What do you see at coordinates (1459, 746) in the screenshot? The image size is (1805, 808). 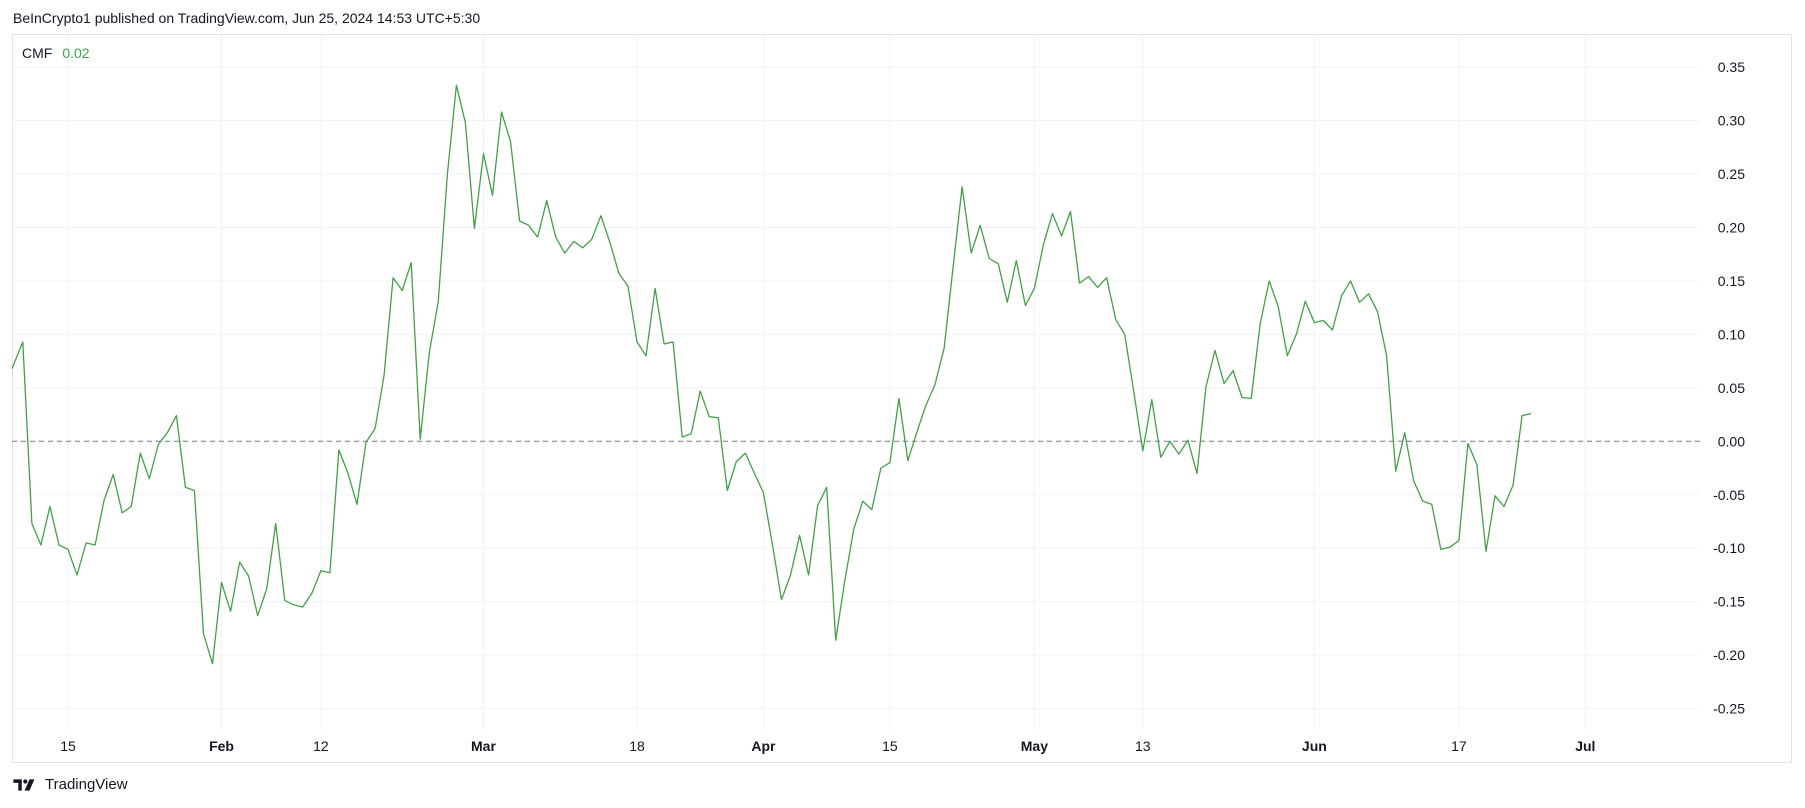 I see `x-tick-label: 17` at bounding box center [1459, 746].